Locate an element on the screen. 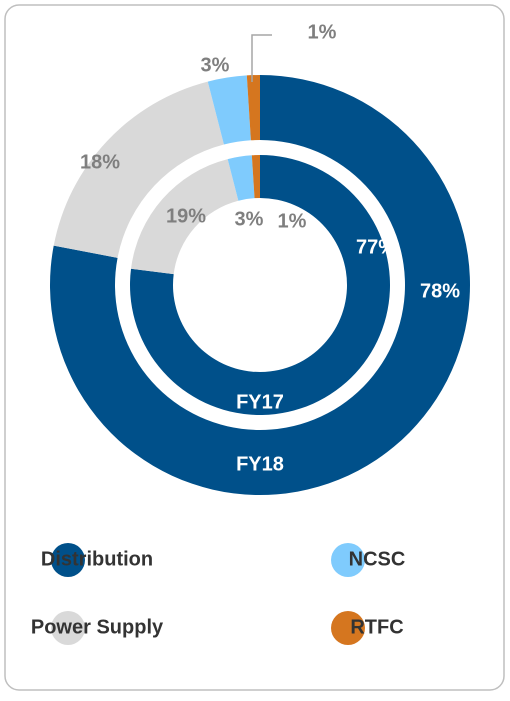 The width and height of the screenshot is (510, 701). data-label: 78% is located at coordinates (440, 291).